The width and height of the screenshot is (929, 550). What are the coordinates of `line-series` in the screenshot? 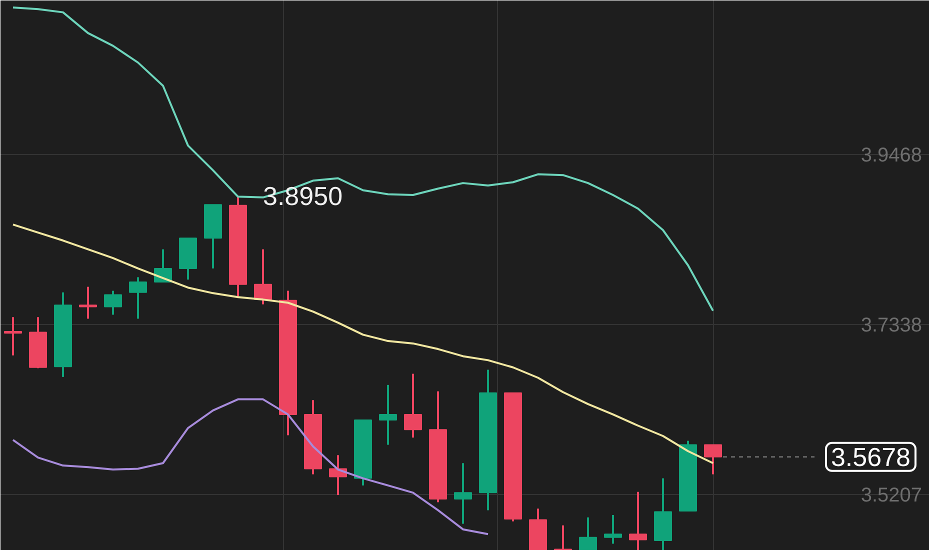 It's located at (250, 467).